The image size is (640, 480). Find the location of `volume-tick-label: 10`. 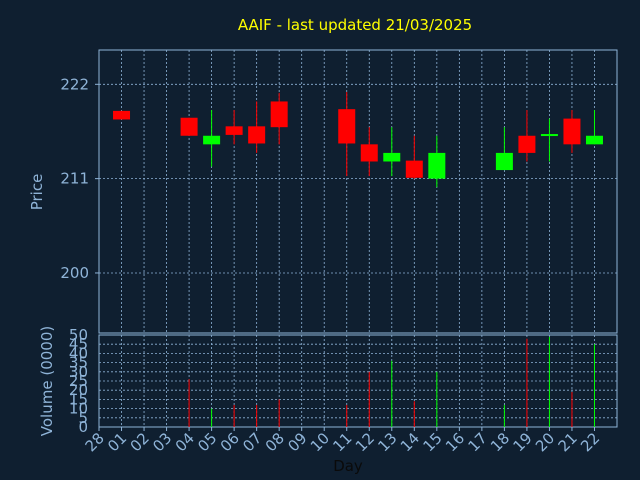

volume-tick-label: 10 is located at coordinates (78, 409).